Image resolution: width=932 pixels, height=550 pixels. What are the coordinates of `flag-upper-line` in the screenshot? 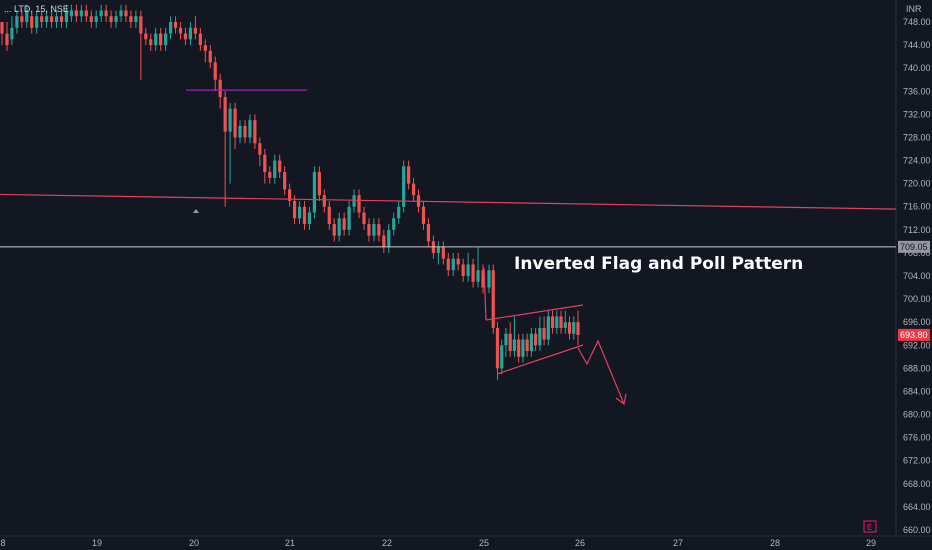 It's located at (534, 312).